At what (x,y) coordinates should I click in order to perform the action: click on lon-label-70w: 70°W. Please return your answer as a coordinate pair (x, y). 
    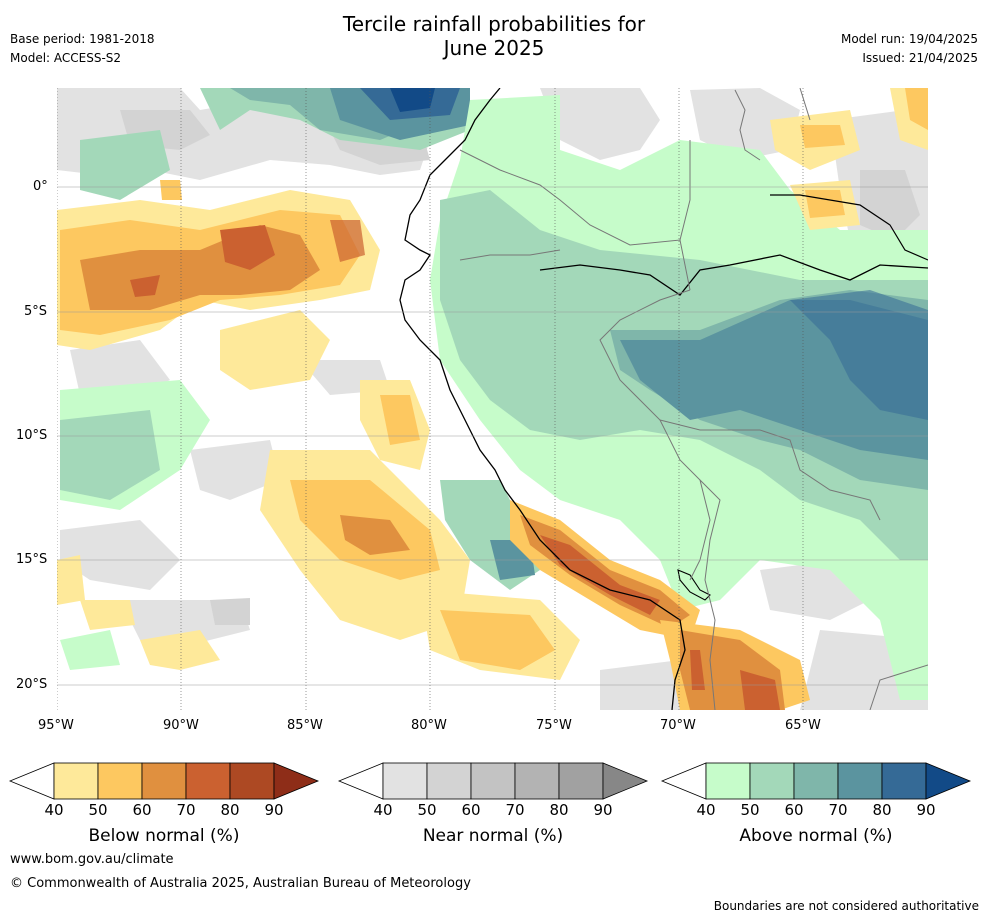
    Looking at the image, I should click on (678, 725).